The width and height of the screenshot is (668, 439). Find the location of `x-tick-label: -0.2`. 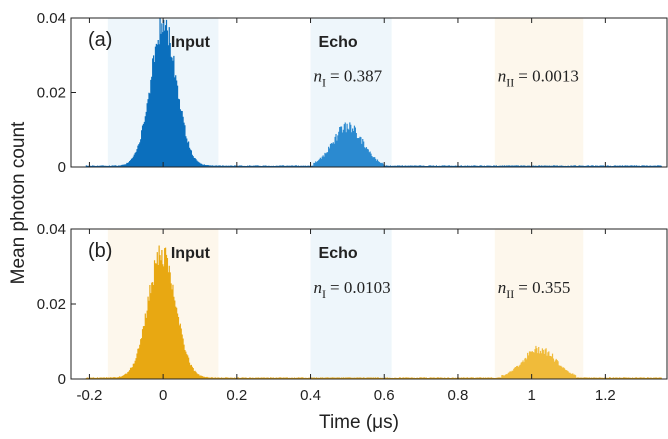

x-tick-label: -0.2 is located at coordinates (89, 395).